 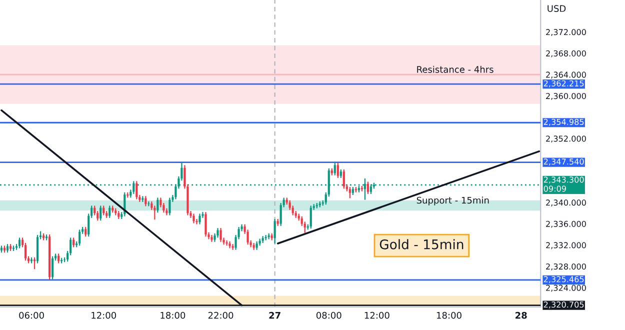 What do you see at coordinates (566, 266) in the screenshot?
I see `y-tick-label: 2,328.000` at bounding box center [566, 266].